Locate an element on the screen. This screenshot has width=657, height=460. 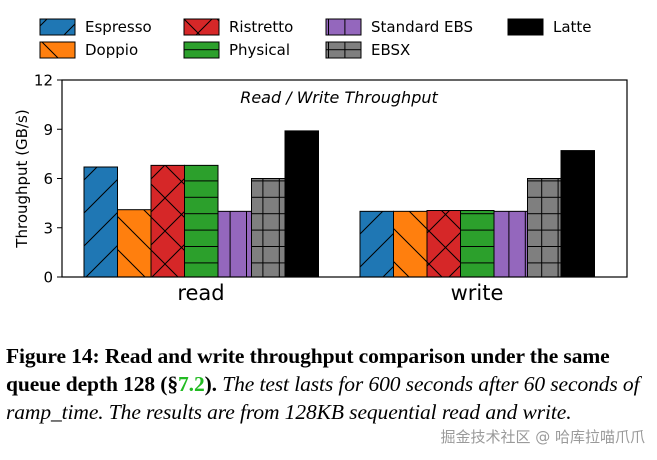
bar-hatch-doppio-read is located at coordinates (134, 243).